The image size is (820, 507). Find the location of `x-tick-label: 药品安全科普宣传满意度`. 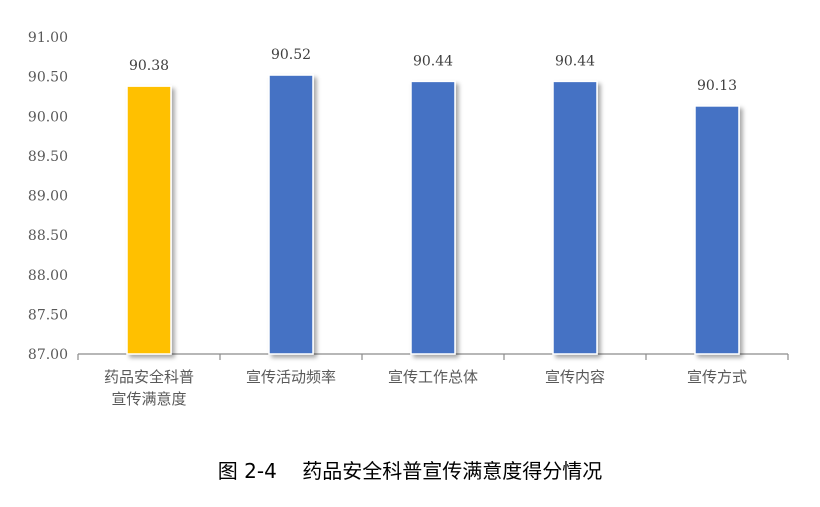

x-tick-label: 药品安全科普宣传满意度 is located at coordinates (149, 388).